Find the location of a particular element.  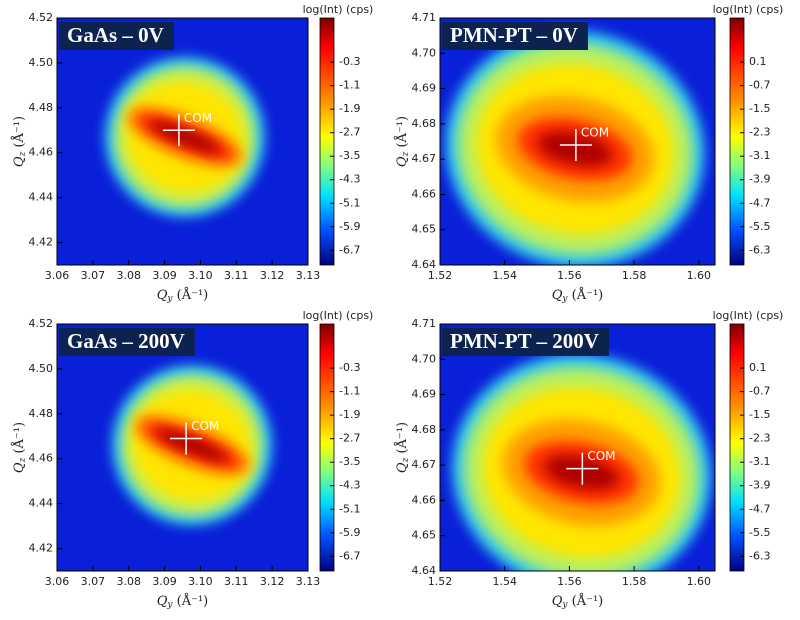

x-tick-label: 3.13 is located at coordinates (308, 275).